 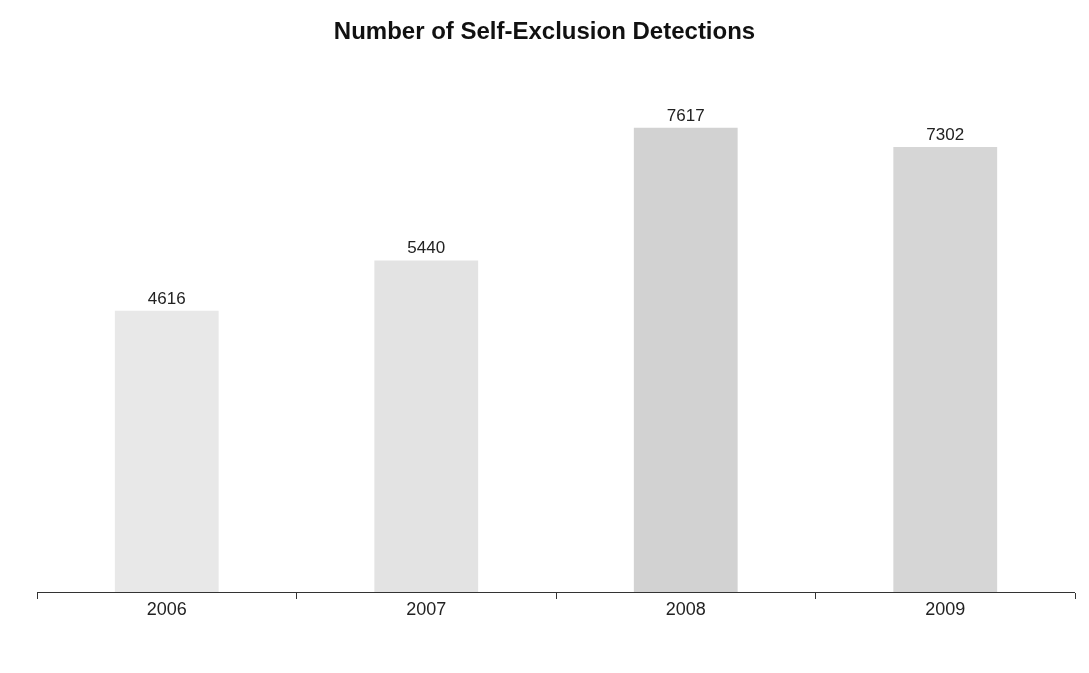 I want to click on data-label: 4616, so click(x=166, y=298).